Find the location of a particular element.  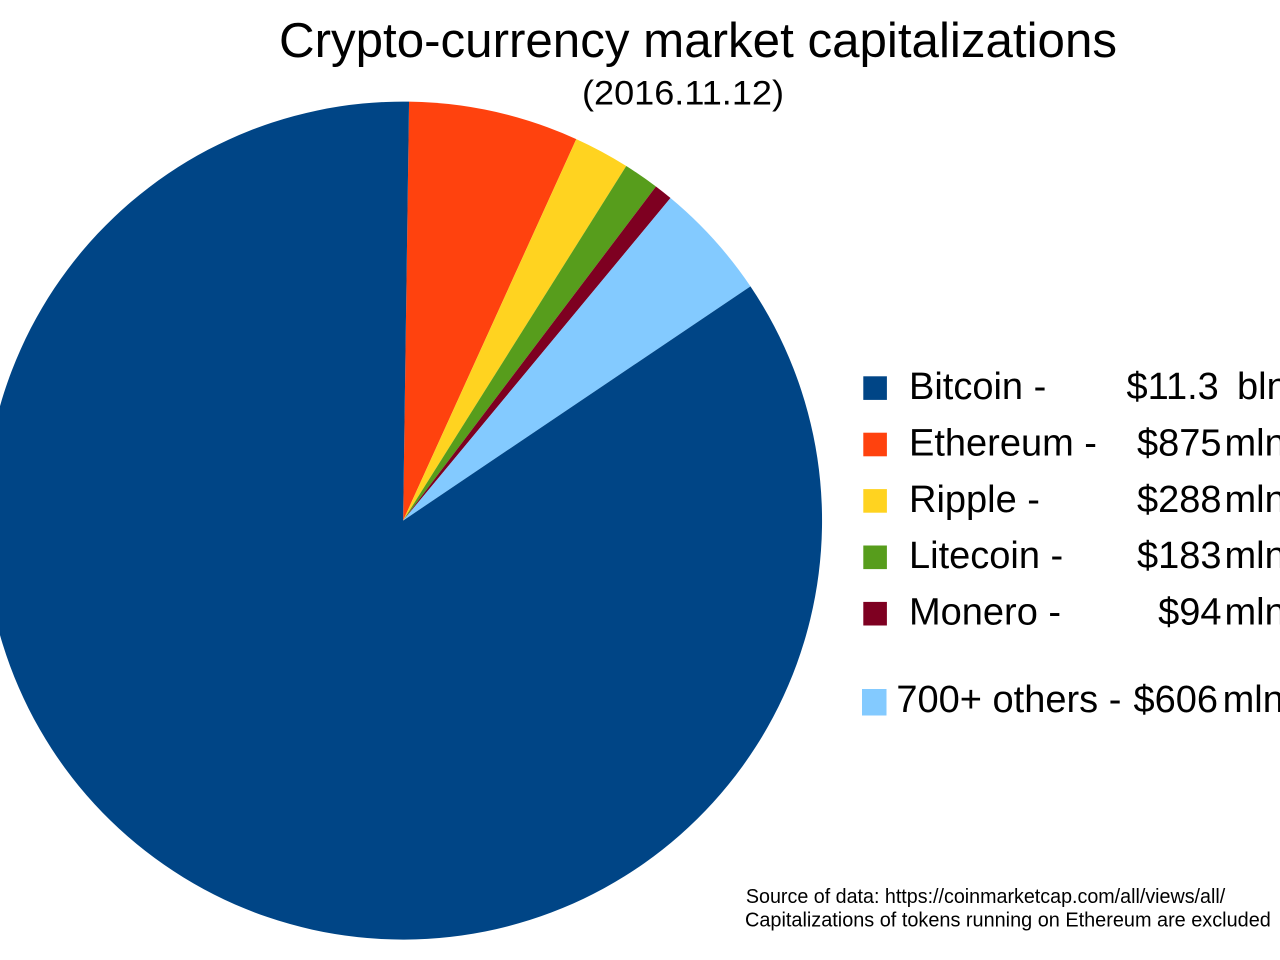

svg-text: $875 is located at coordinates (1179, 443).